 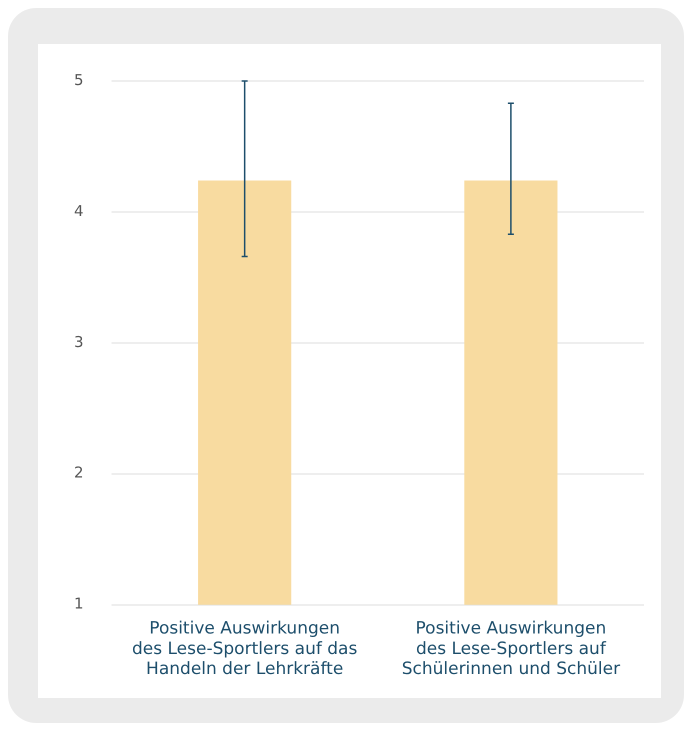 What do you see at coordinates (79, 211) in the screenshot?
I see `y-tick-label: 4` at bounding box center [79, 211].